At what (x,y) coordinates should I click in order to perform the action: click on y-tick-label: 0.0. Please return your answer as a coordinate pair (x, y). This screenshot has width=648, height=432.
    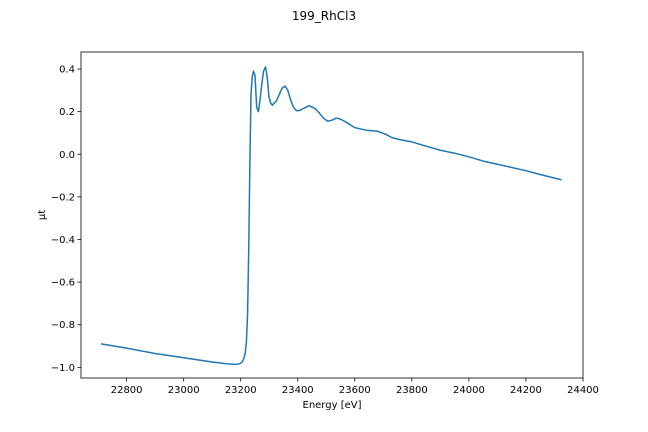
    Looking at the image, I should click on (67, 155).